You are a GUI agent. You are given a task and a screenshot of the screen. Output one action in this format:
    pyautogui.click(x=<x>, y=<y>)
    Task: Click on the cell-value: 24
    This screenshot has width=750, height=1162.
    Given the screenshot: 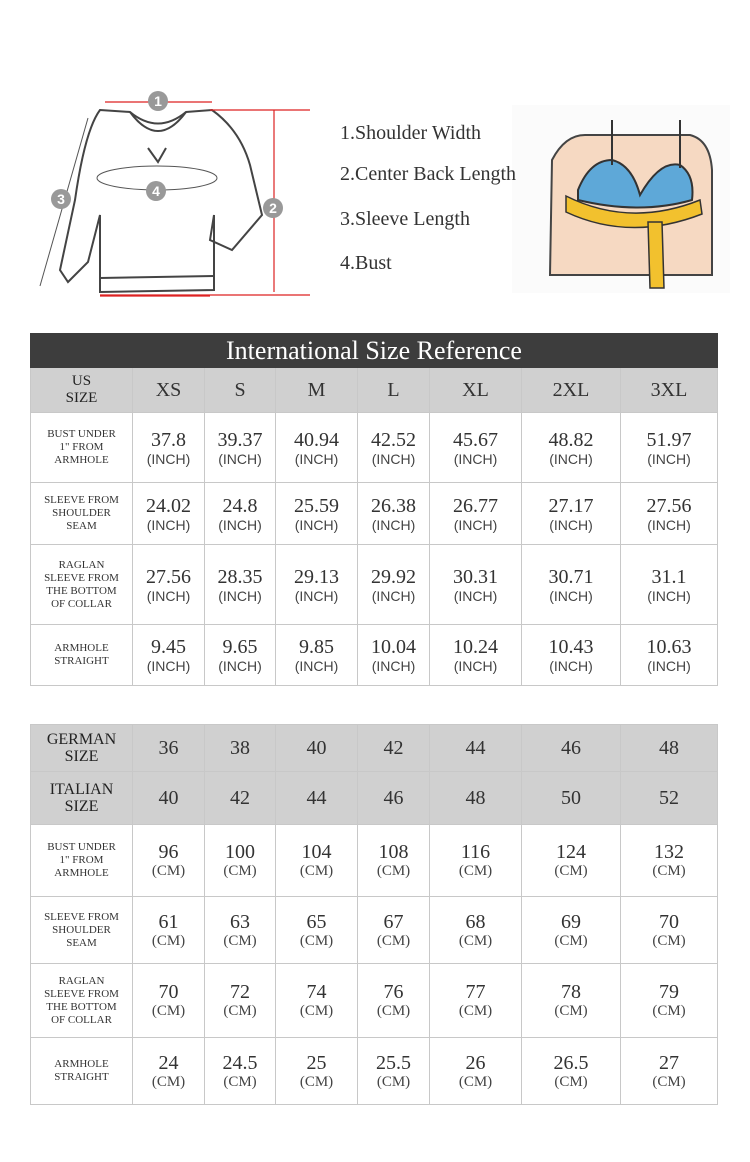 What is the action you would take?
    pyautogui.click(x=168, y=1062)
    